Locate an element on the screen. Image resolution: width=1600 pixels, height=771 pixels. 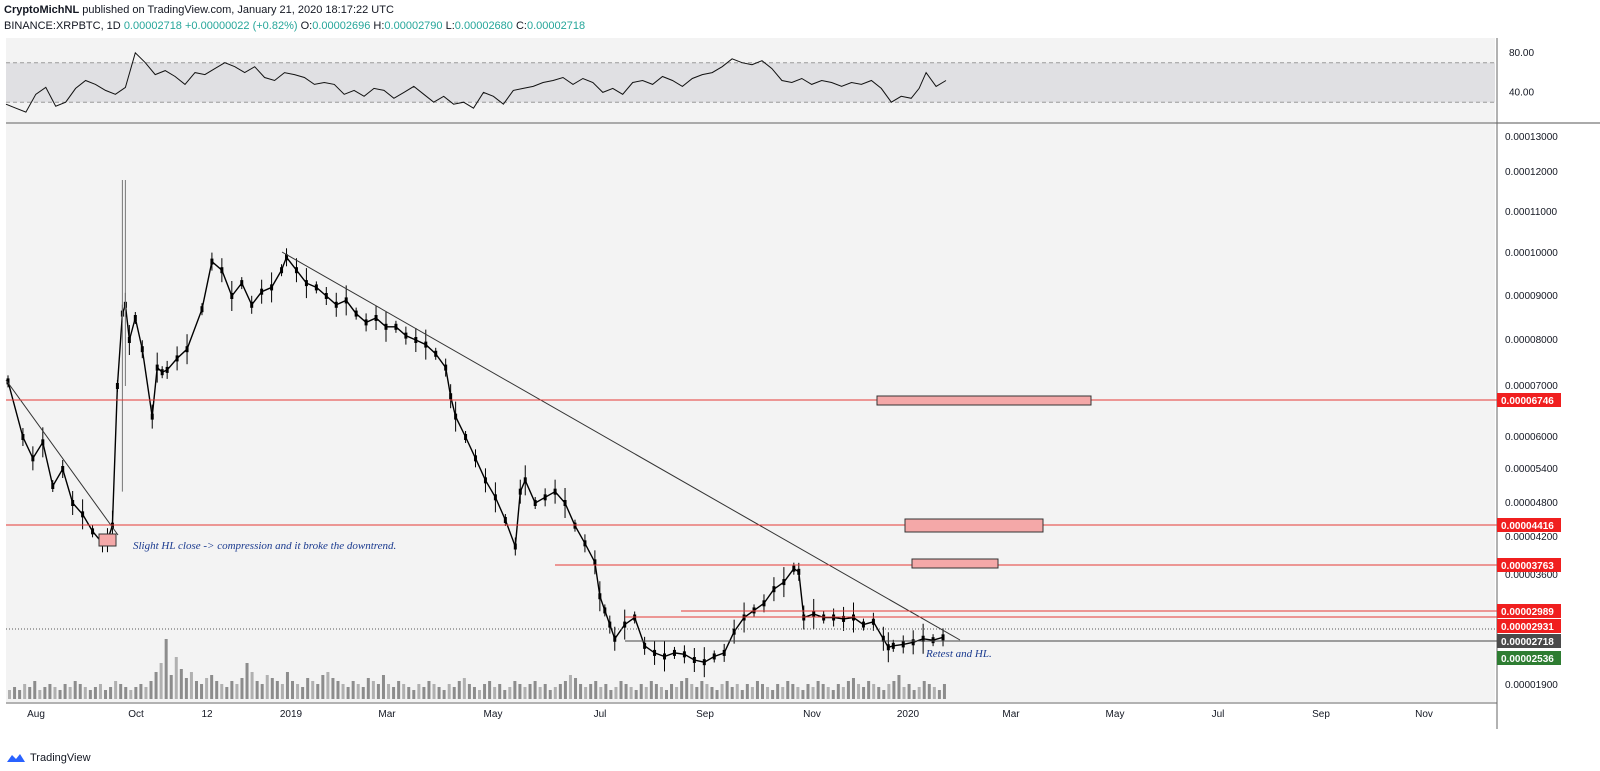
time-tick-label: Jul is located at coordinates (600, 714).